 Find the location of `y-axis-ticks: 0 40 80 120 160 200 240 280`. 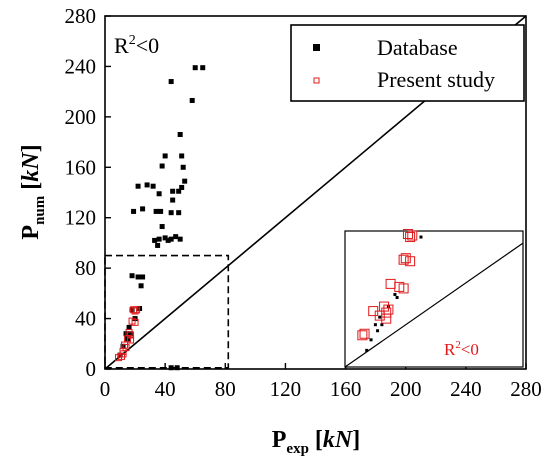

y-axis-ticks: 0 40 80 120 160 200 240 280 is located at coordinates (88, 192).